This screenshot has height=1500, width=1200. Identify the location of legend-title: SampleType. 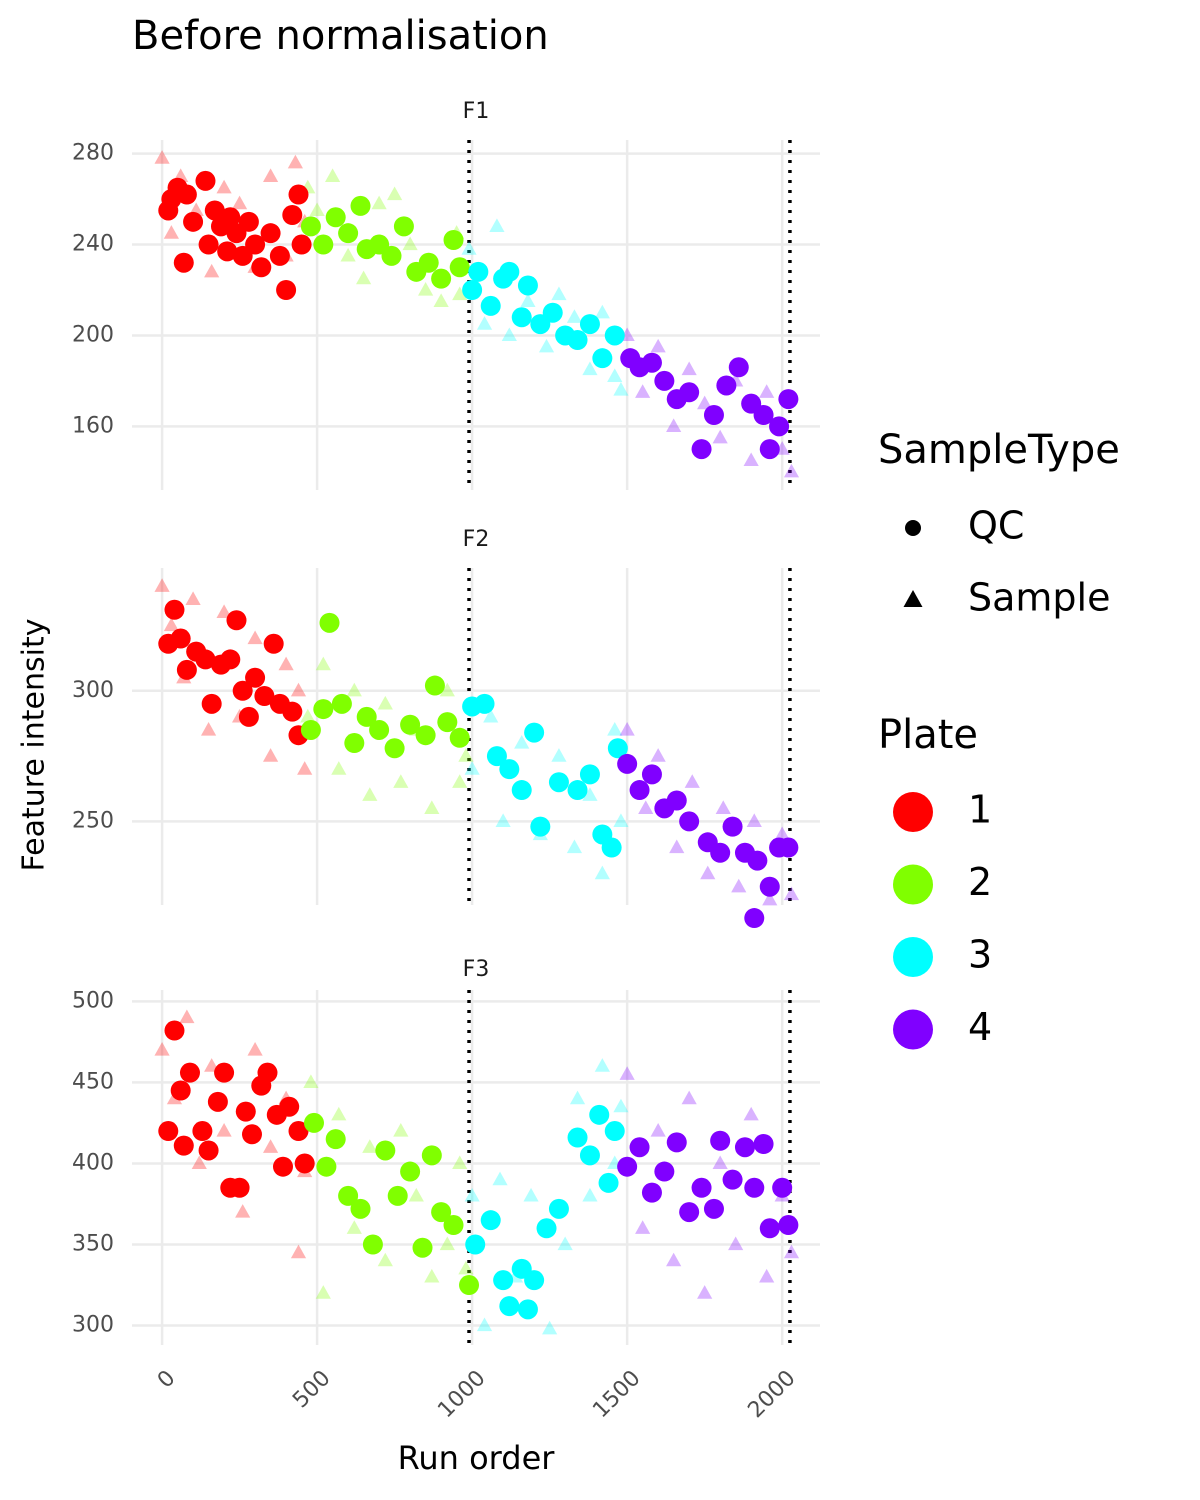
(999, 450).